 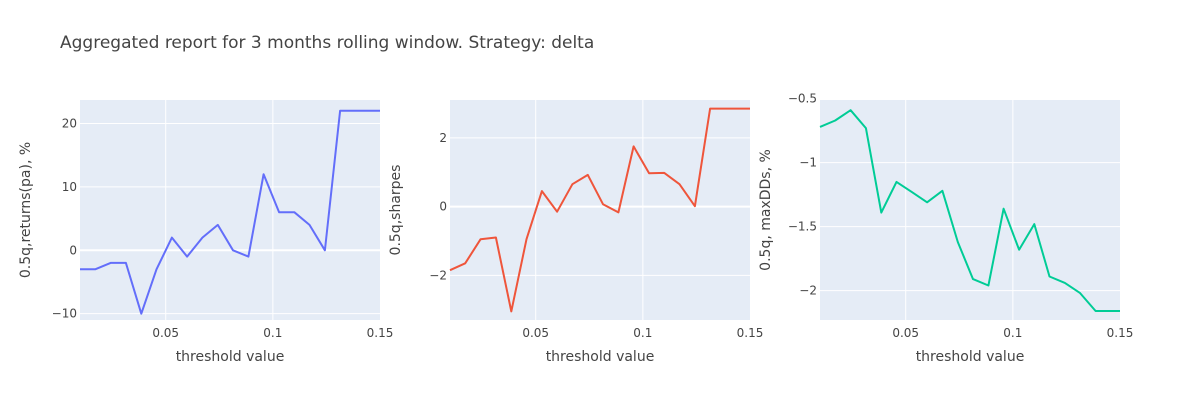 I want to click on y-tick-label: 2, so click(x=443, y=138).